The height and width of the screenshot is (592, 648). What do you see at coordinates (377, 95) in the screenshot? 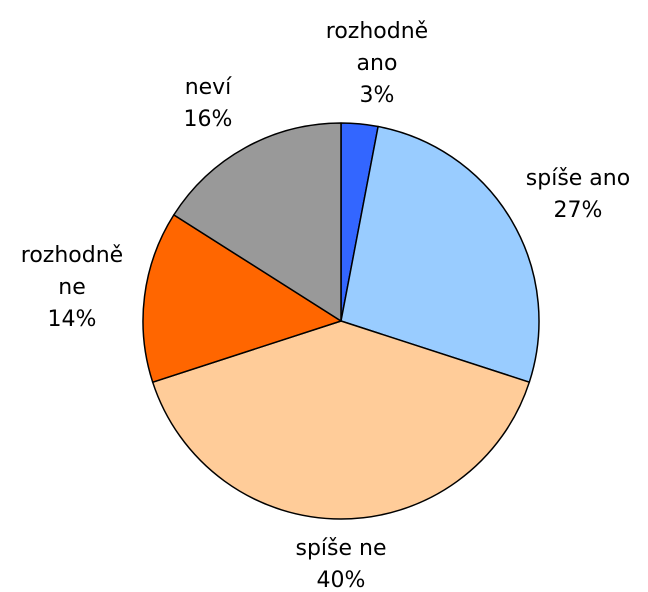
I see `value-label: 3%` at bounding box center [377, 95].